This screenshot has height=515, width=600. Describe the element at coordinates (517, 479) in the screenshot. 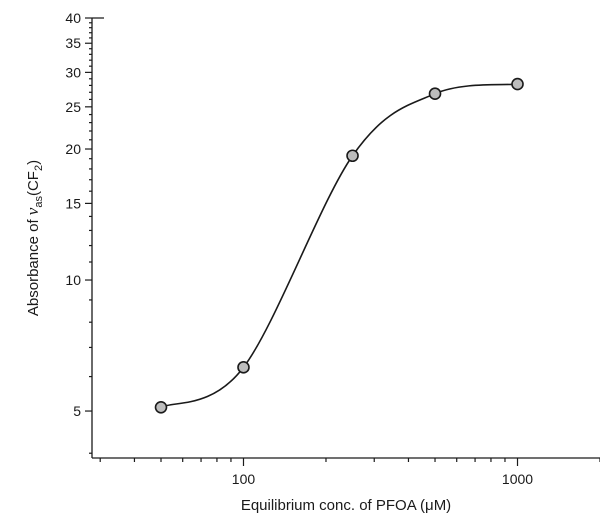

I see `x-tick-label: 1000` at that location.